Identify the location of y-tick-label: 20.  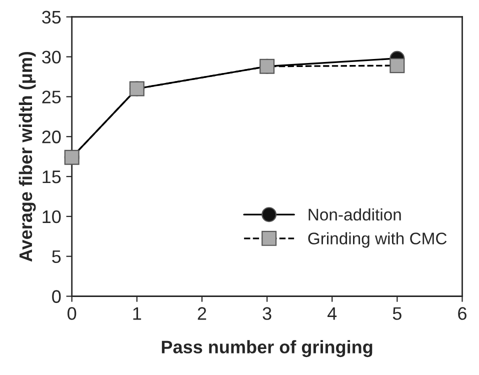
(51, 137).